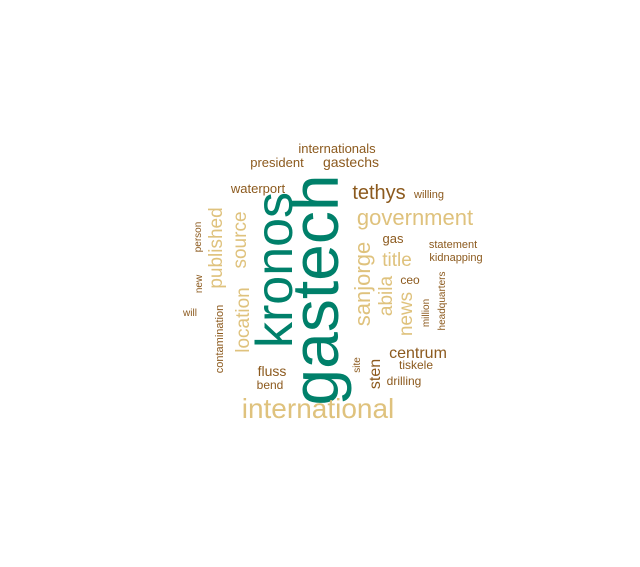 Image resolution: width=640 pixels, height=567 pixels. I want to click on word-sten: sten, so click(375, 374).